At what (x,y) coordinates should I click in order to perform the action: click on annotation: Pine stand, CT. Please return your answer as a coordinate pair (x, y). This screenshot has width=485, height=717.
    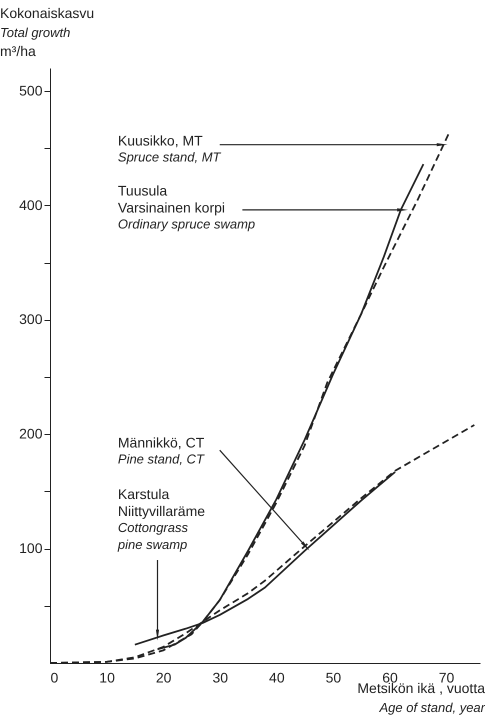
    Looking at the image, I should click on (161, 458).